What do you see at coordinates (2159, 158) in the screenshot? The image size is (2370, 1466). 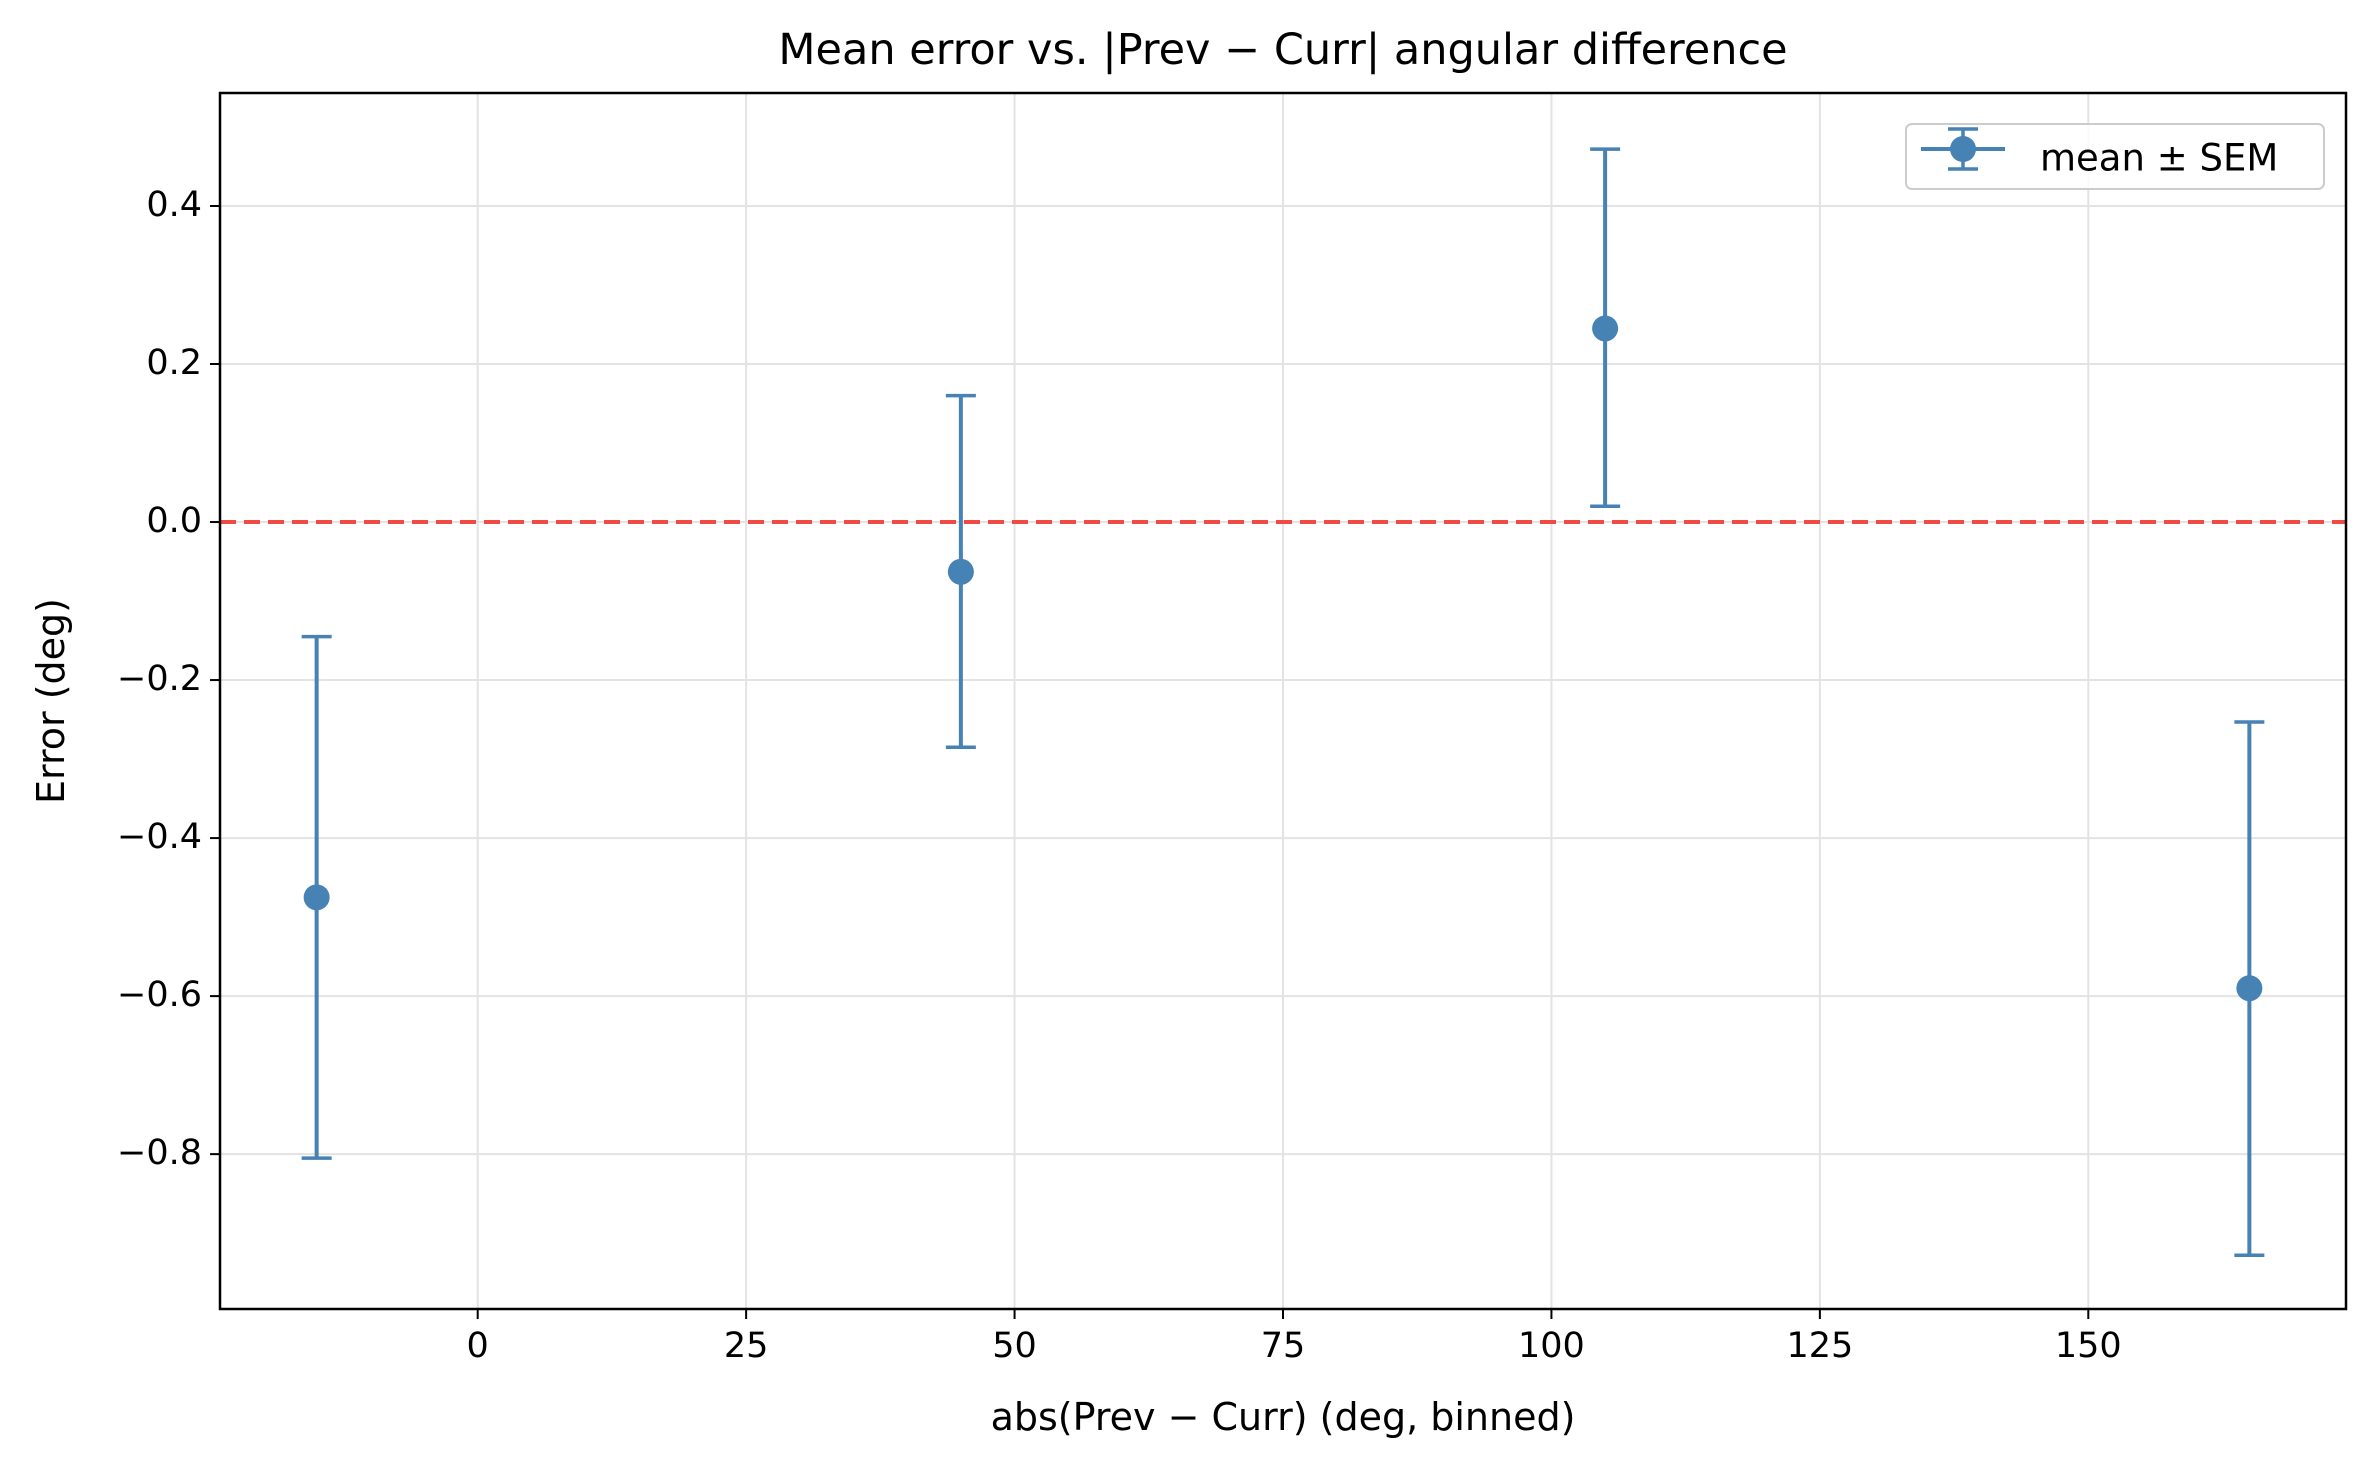 I see `legend-label: mean ± SEM` at bounding box center [2159, 158].